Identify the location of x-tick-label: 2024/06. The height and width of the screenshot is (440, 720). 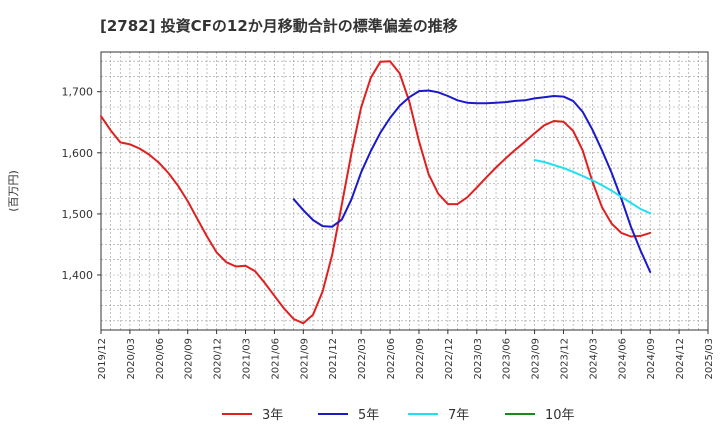
(622, 359).